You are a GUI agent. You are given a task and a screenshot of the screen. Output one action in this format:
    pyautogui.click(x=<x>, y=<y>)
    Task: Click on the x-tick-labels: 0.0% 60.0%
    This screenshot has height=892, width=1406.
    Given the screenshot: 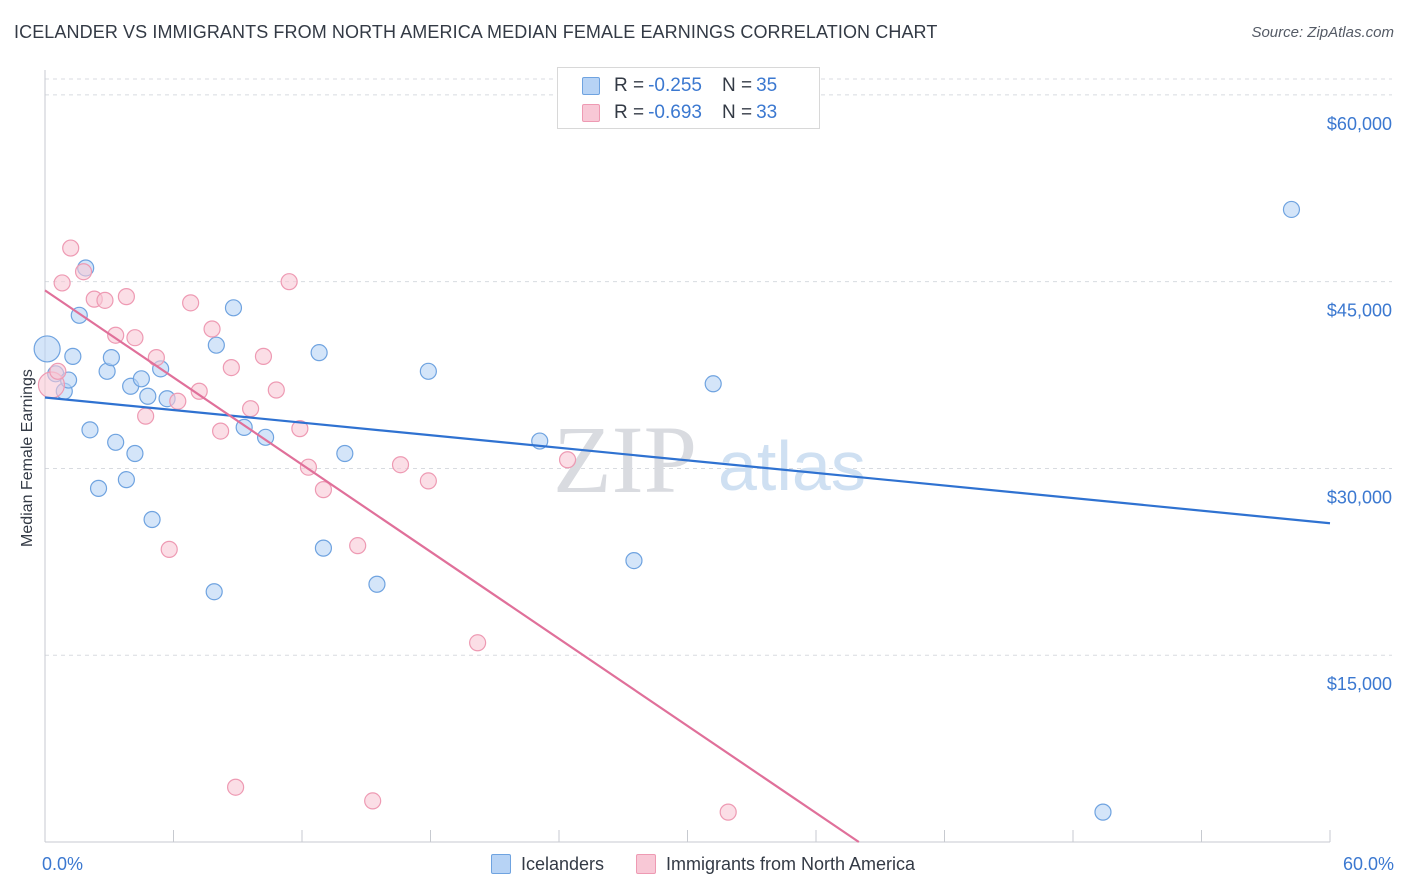 What is the action you would take?
    pyautogui.click(x=718, y=864)
    